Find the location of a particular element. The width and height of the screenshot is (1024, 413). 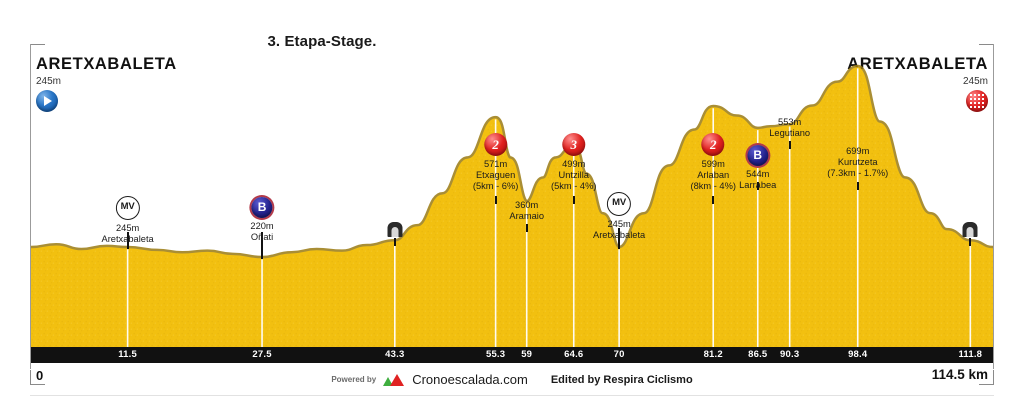

poi-name: Arlaban is located at coordinates (713, 175).